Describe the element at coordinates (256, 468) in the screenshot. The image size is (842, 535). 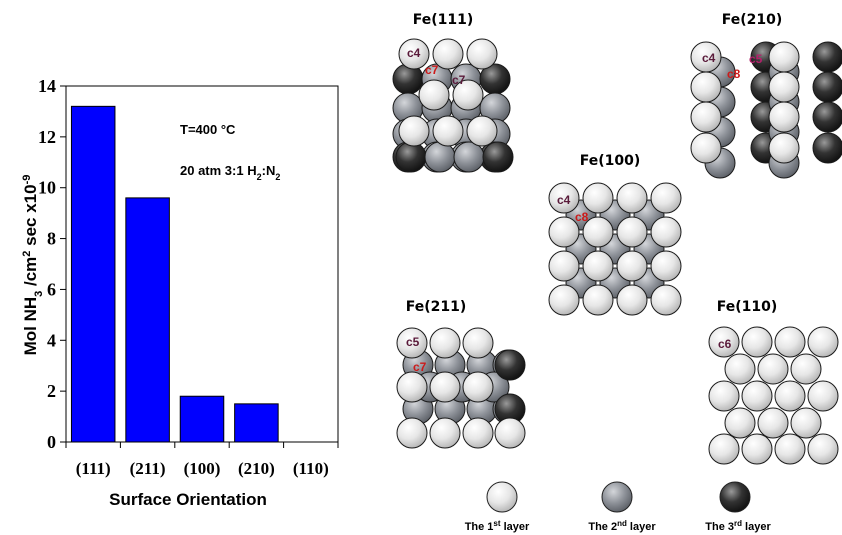
I see `x-tick-label: (210)` at that location.